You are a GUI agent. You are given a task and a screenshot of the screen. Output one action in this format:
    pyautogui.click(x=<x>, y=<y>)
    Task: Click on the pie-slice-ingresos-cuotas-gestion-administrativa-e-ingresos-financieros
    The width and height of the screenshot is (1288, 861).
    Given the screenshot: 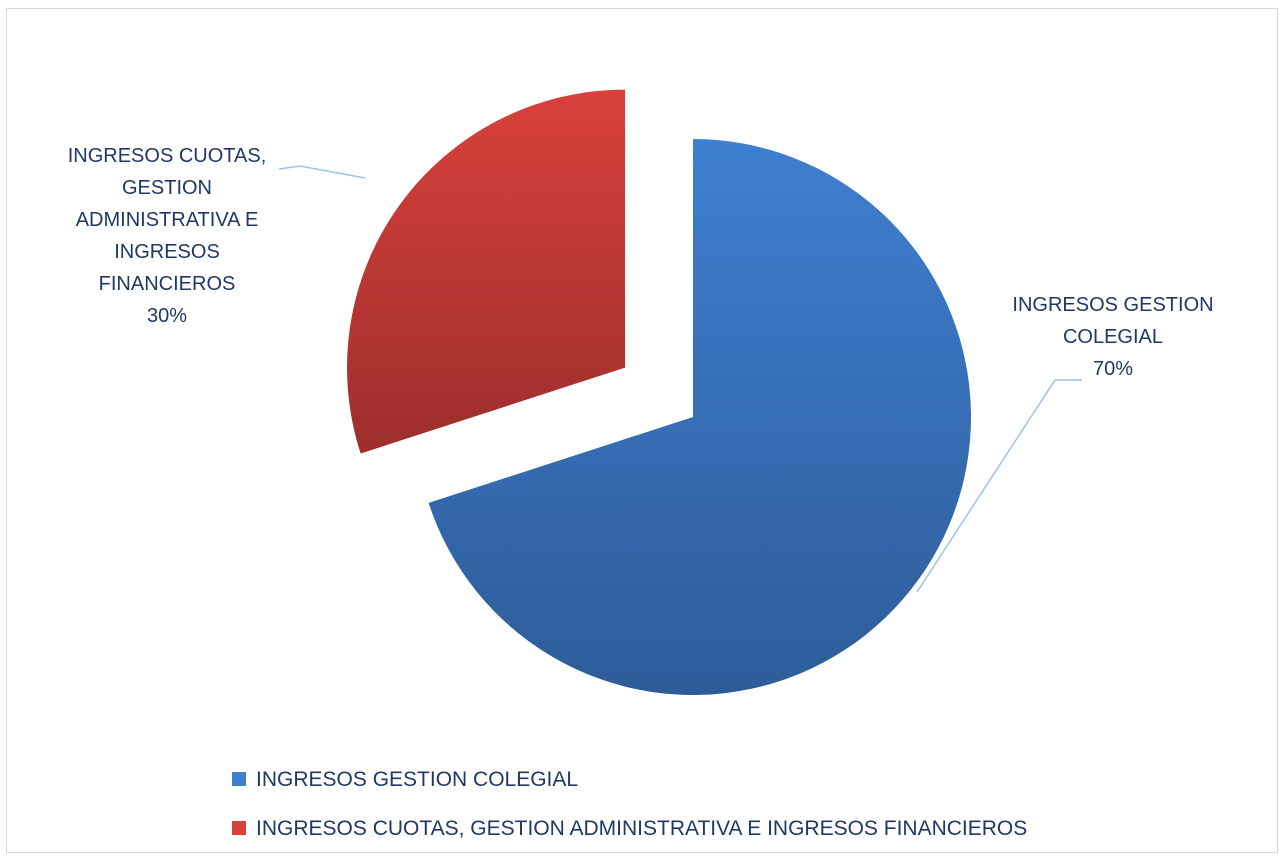 What is the action you would take?
    pyautogui.click(x=486, y=271)
    